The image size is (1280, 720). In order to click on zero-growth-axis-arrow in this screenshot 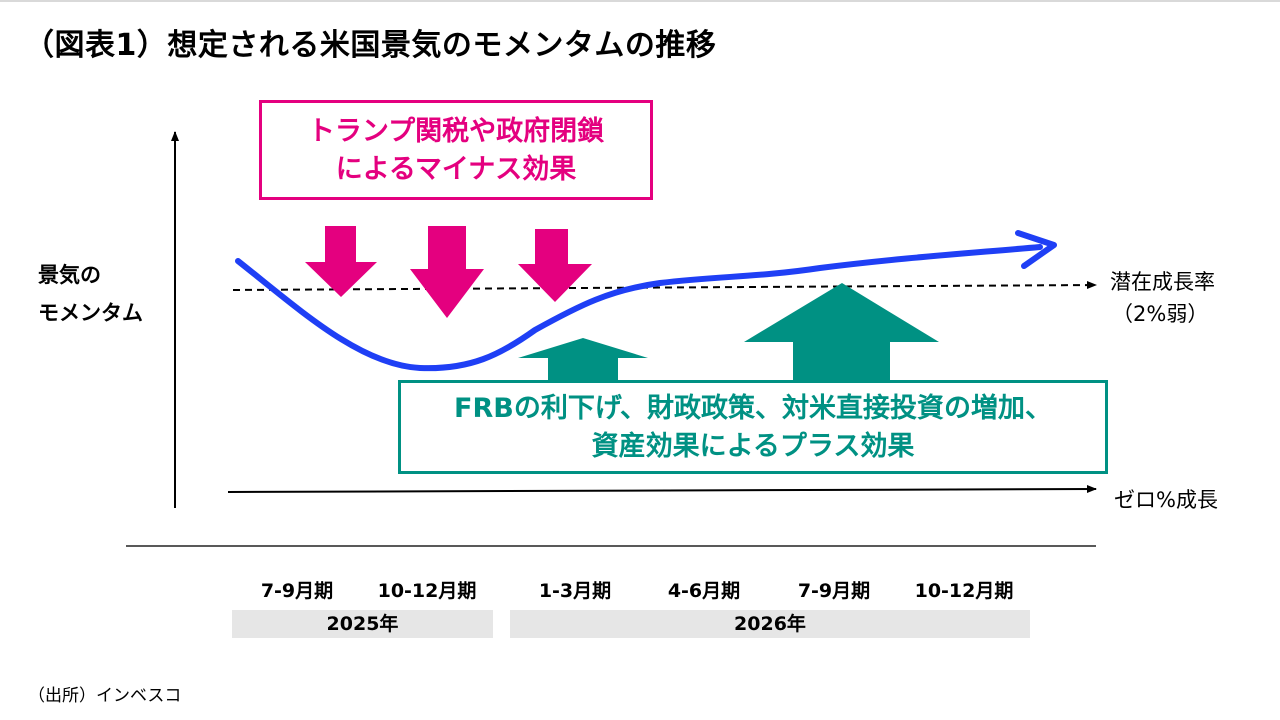, I will do `click(662, 489)`.